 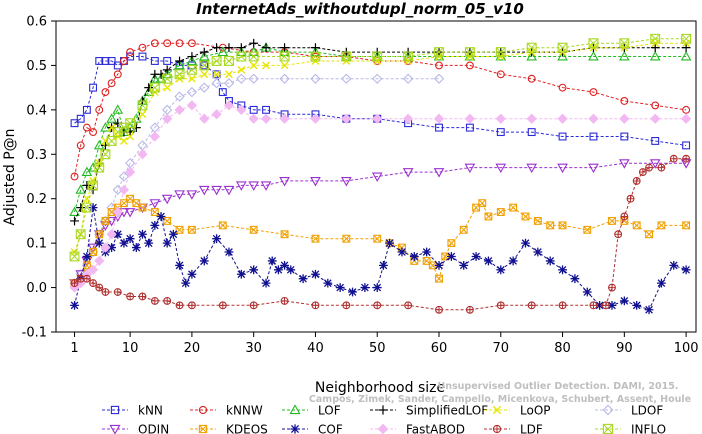 What do you see at coordinates (153, 428) in the screenshot?
I see `legend-label: ODIN` at bounding box center [153, 428].